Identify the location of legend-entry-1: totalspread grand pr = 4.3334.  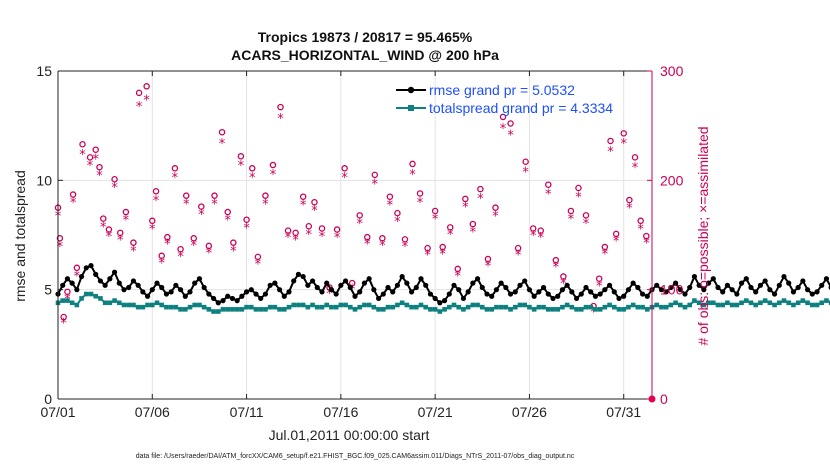
(521, 108).